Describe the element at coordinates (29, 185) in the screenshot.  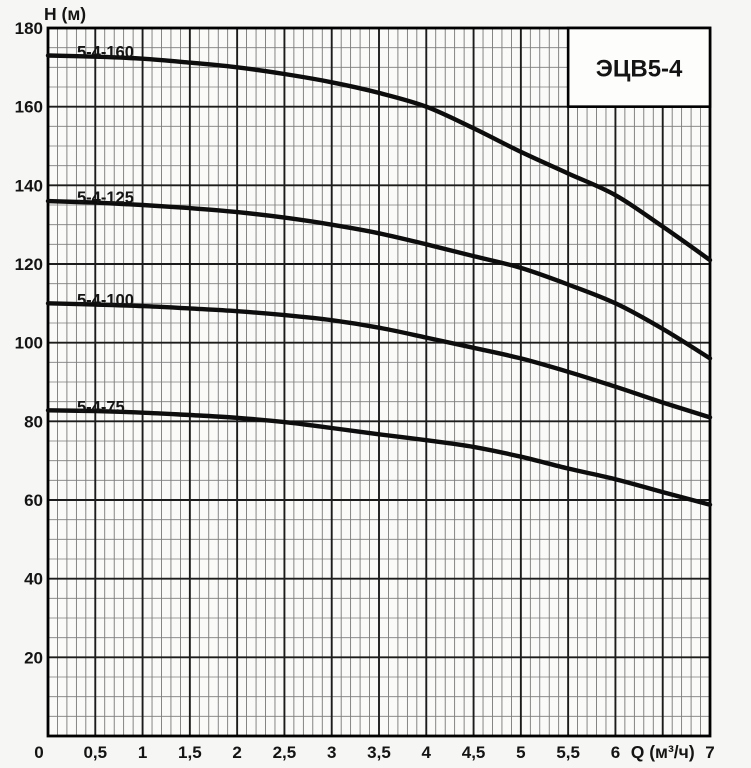
I see `y-tick-label: 140` at that location.